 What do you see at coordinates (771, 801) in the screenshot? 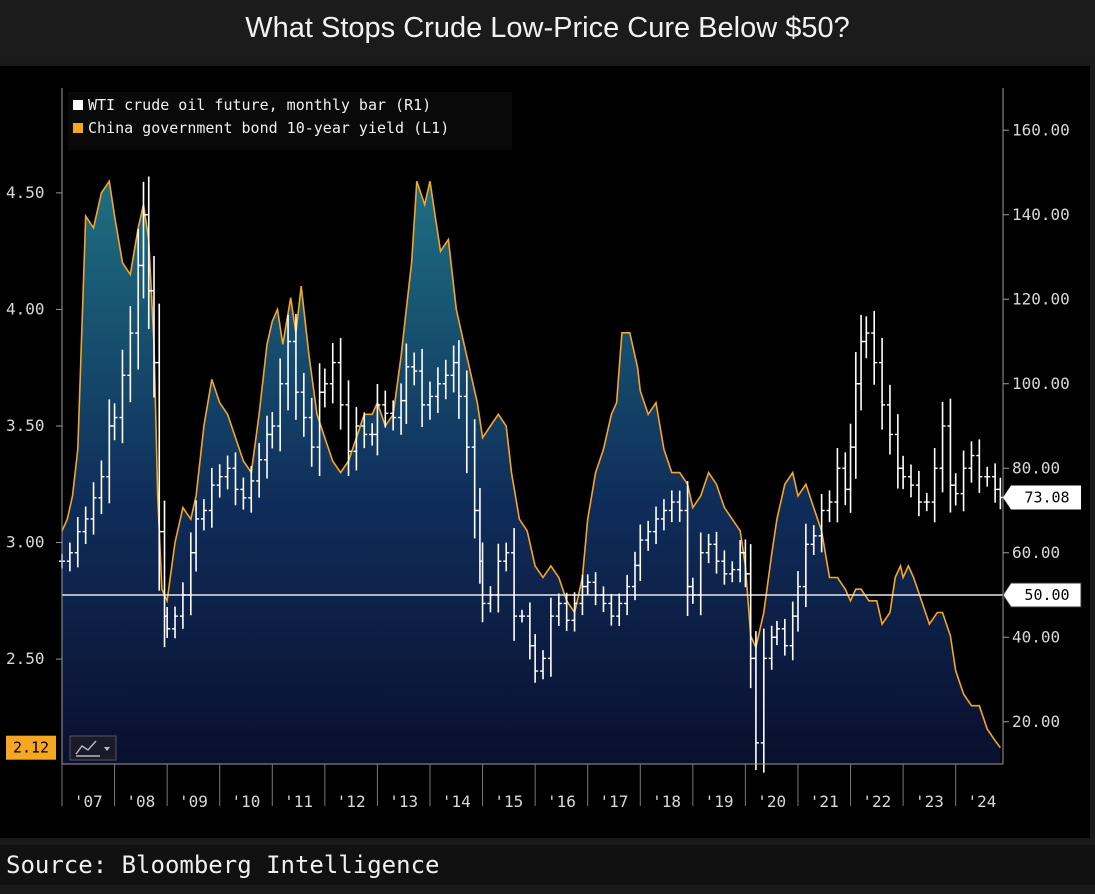
I see `x-tick-label: '20` at bounding box center [771, 801].